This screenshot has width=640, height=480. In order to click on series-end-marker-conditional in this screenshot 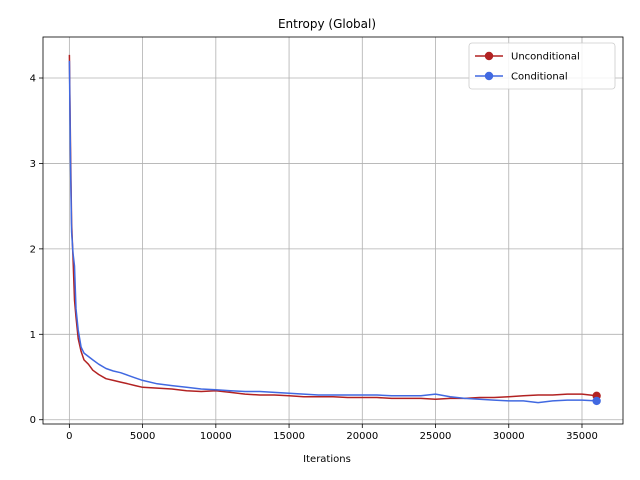, I will do `click(596, 401)`.